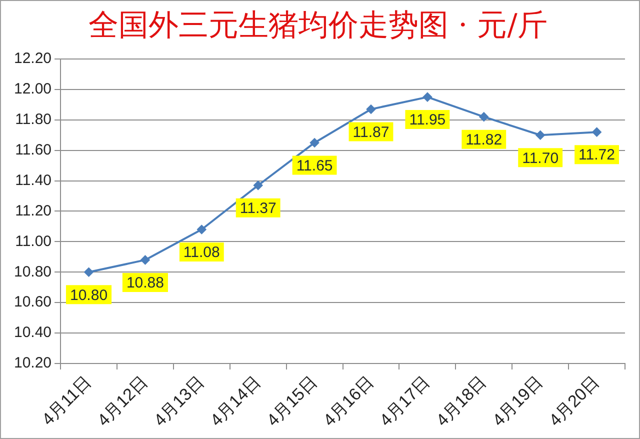 This screenshot has height=439, width=640. I want to click on x-tick-label: 4月11日, so click(66, 401).